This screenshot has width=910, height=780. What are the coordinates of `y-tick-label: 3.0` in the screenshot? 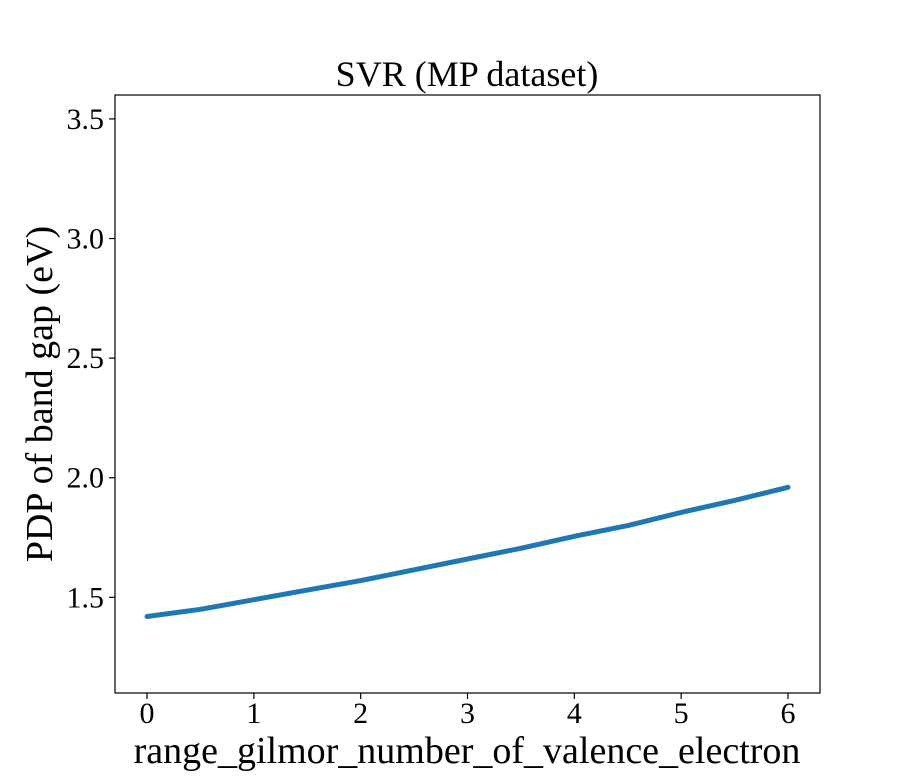 It's located at (86, 239).